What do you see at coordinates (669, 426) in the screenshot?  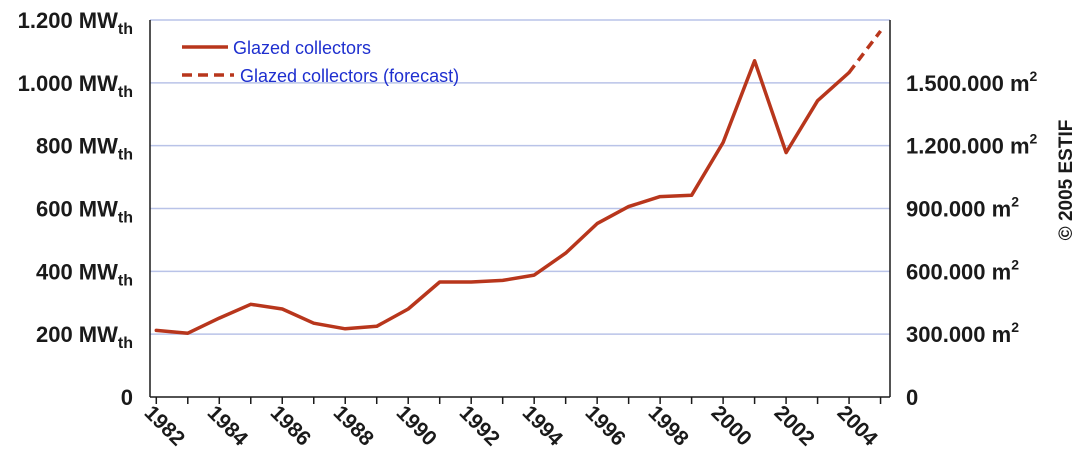 I see `x-tick-label: 1998` at bounding box center [669, 426].